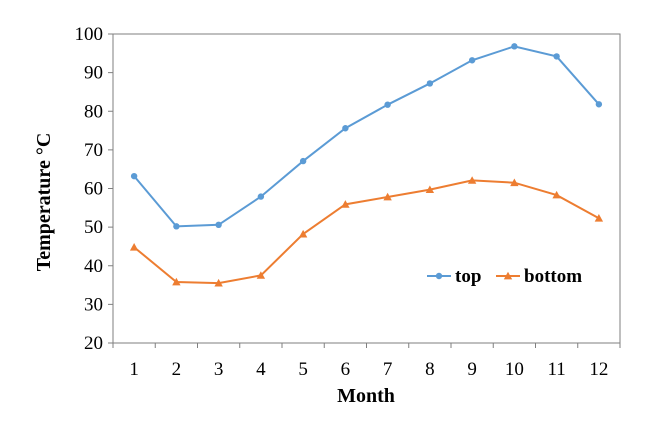 The height and width of the screenshot is (424, 658). I want to click on y-tick-label: 60, so click(93, 189).